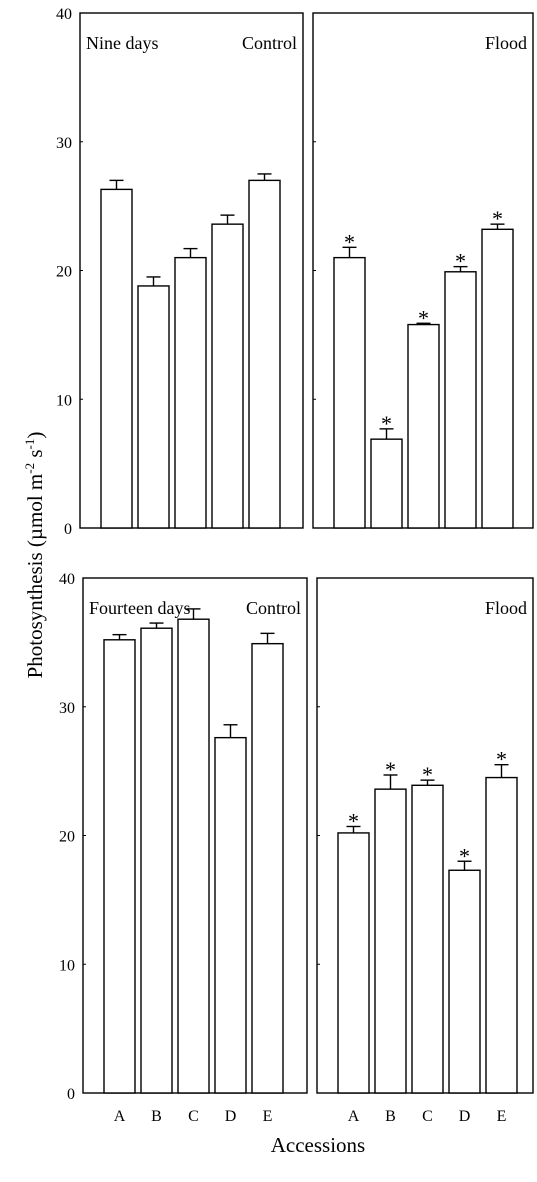 This screenshot has height=1182, width=537. I want to click on panel-row-label: Nine days, so click(122, 43).